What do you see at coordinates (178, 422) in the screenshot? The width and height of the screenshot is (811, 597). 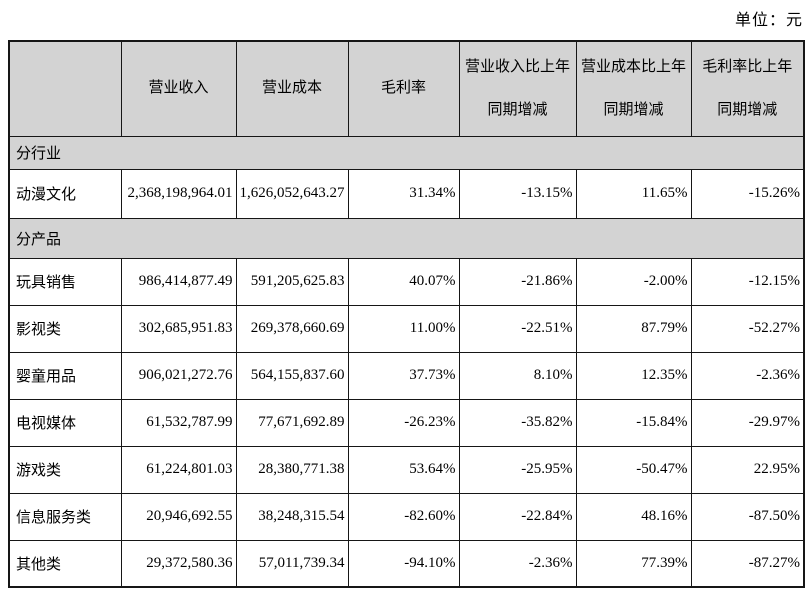 I see `revenue-cell: 61,532,787.99` at bounding box center [178, 422].